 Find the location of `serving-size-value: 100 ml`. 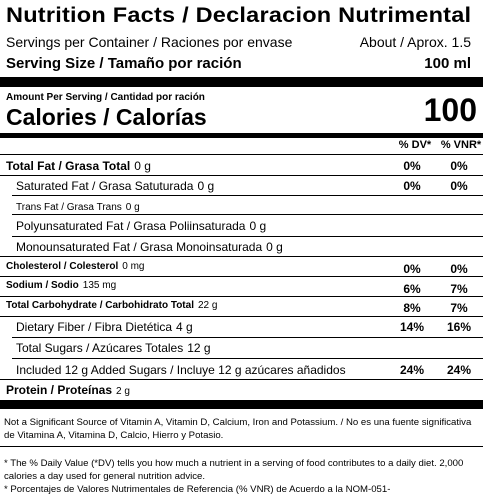

serving-size-value: 100 ml is located at coordinates (447, 63).